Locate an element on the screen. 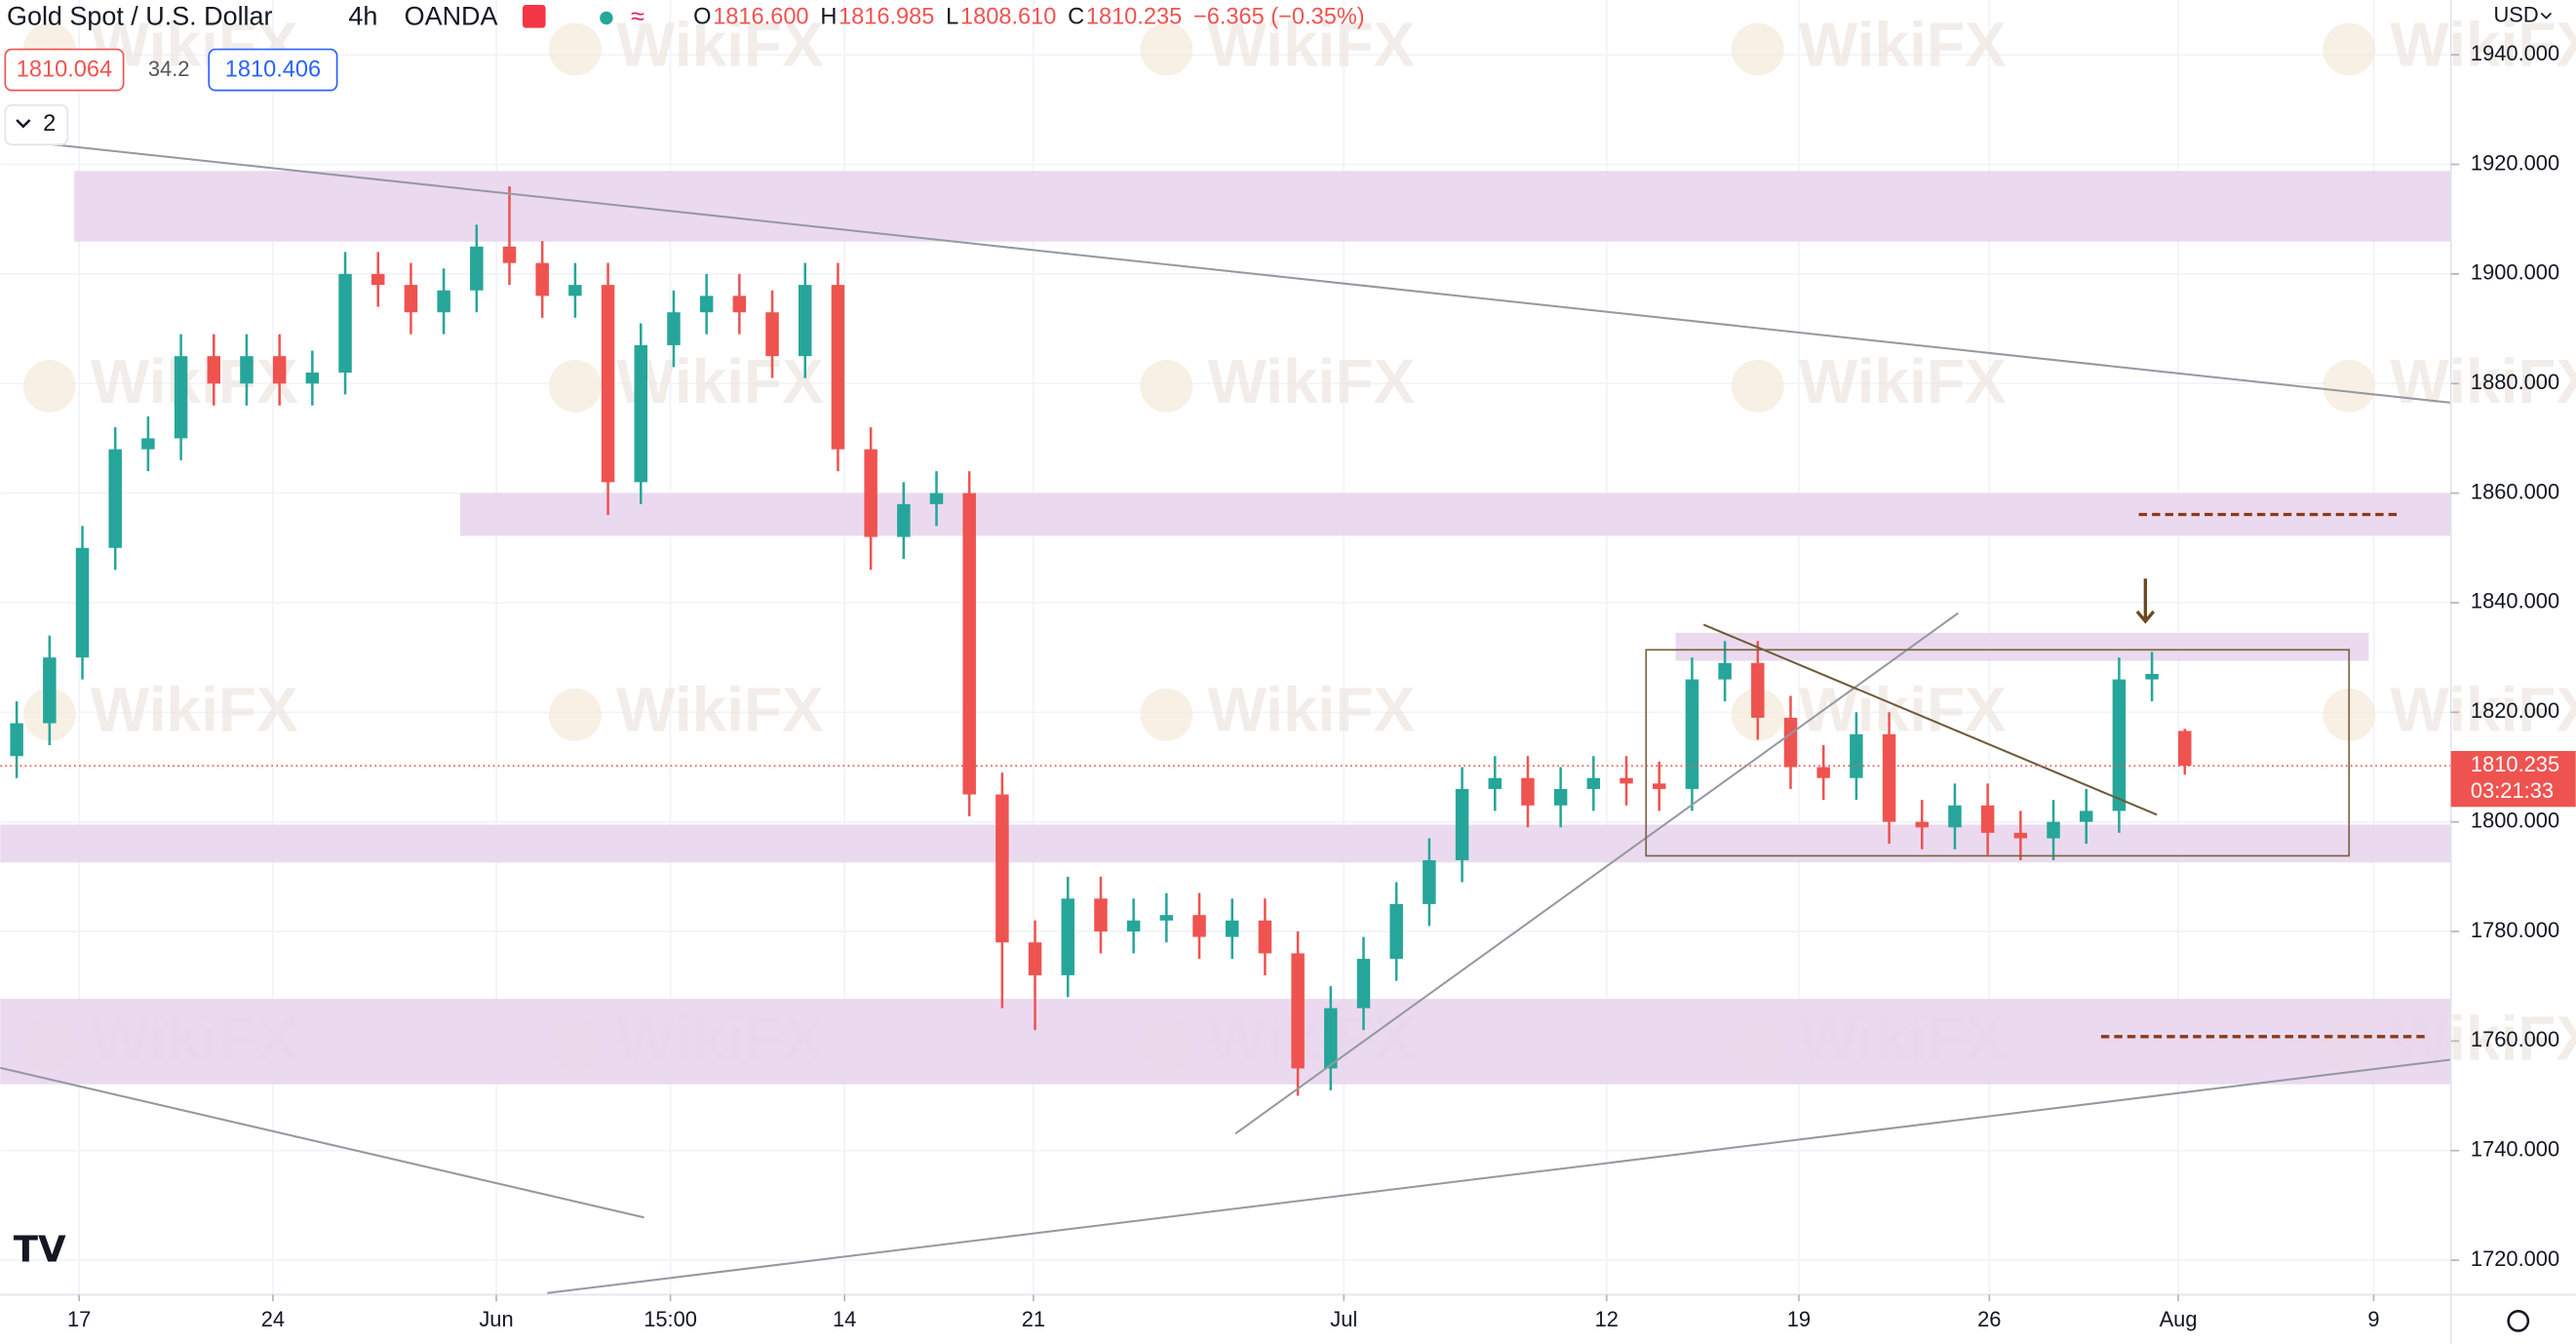 The height and width of the screenshot is (1344, 2576). indicator-toggle is located at coordinates (36, 124).